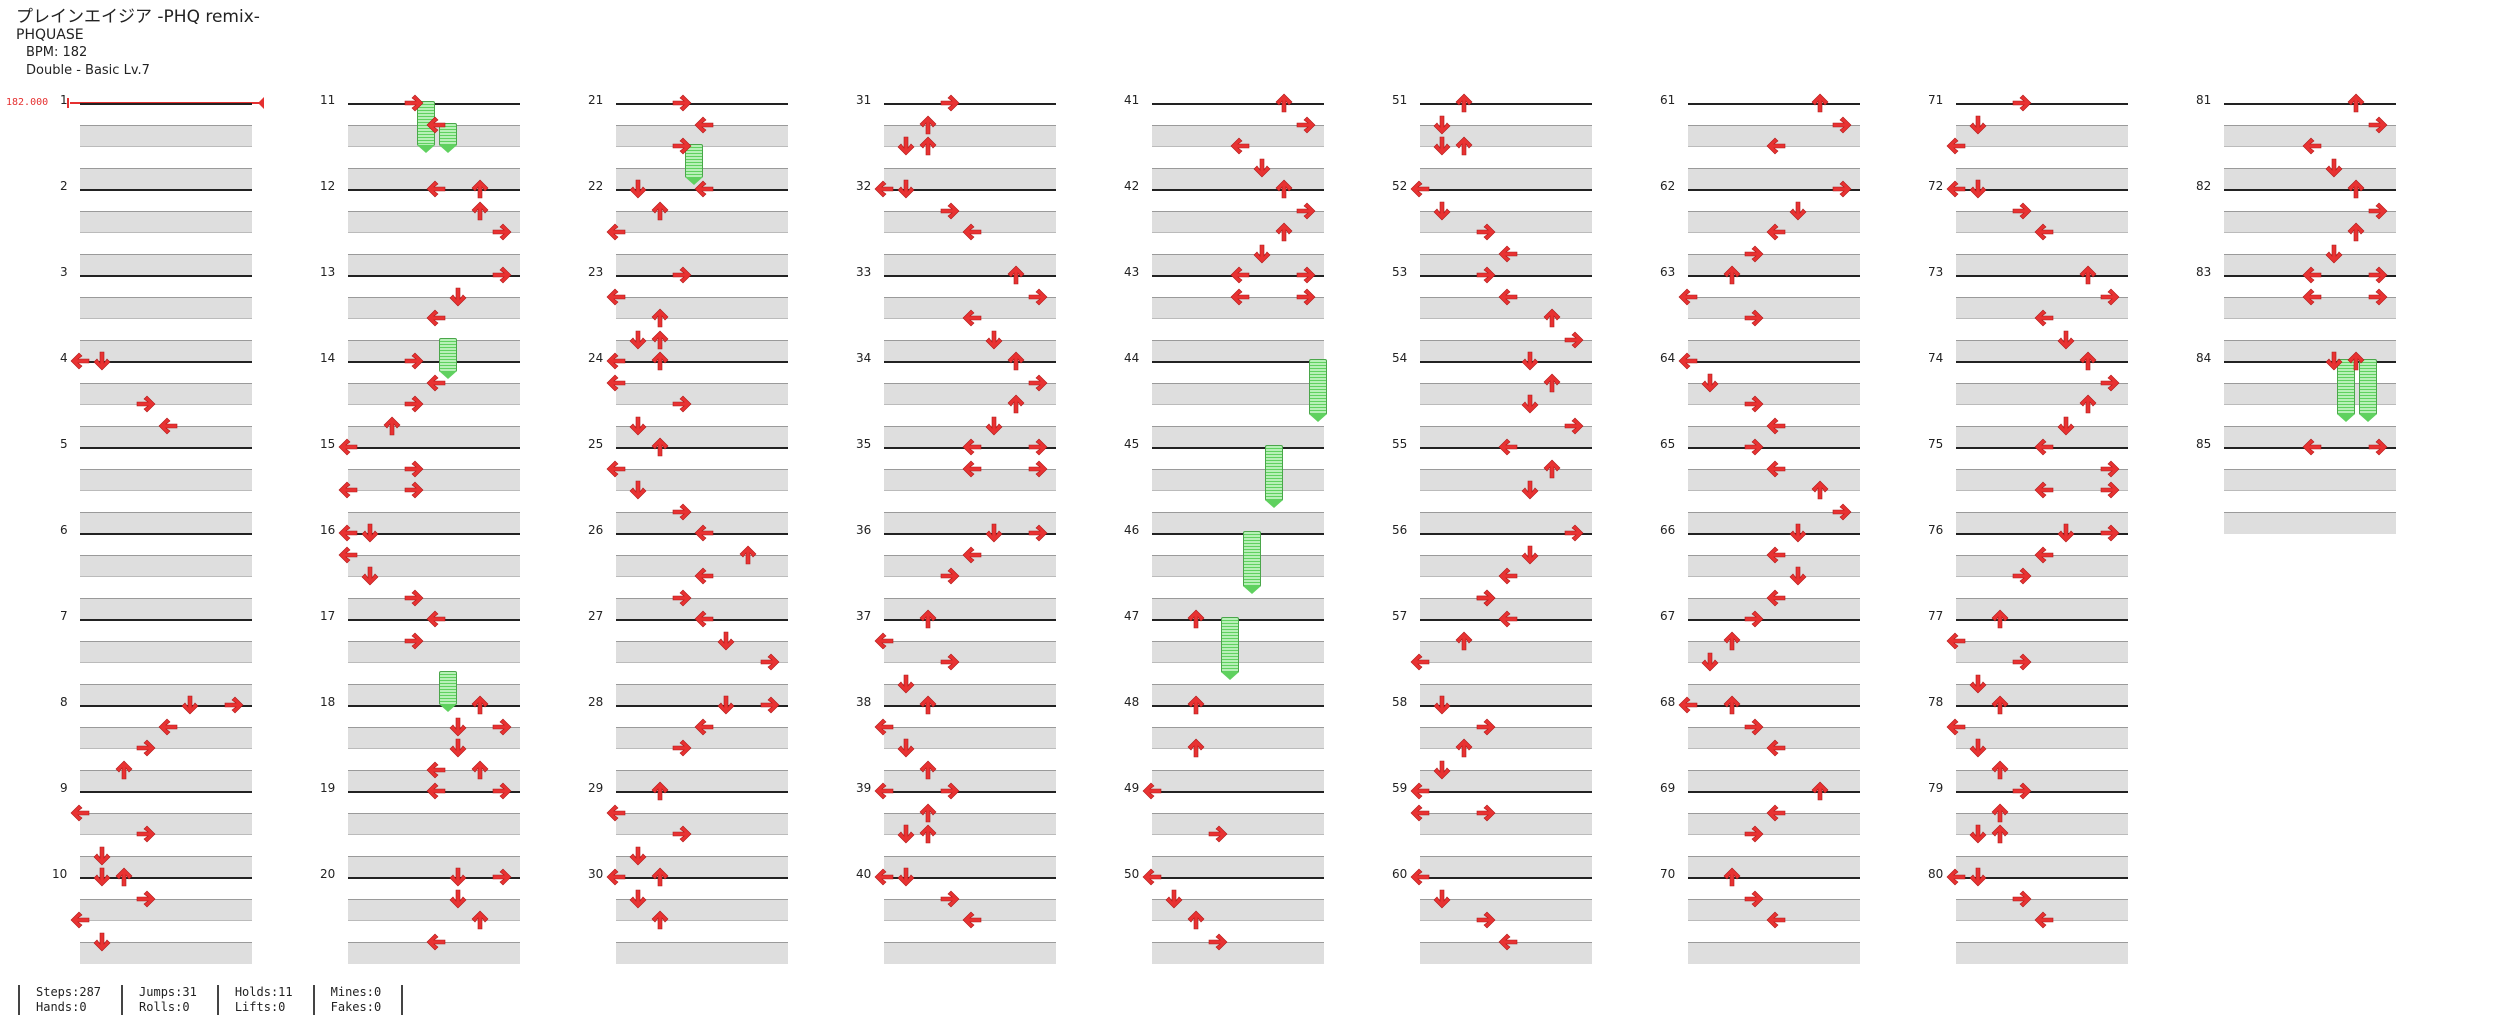  What do you see at coordinates (358, 1000) in the screenshot?
I see `stats-group: Mines:0 Fakes:0` at bounding box center [358, 1000].